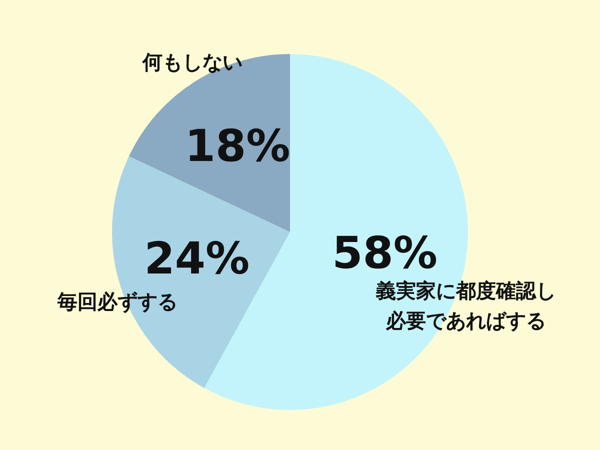 This screenshot has height=450, width=600. Describe the element at coordinates (385, 253) in the screenshot. I see `data-label: 58%` at that location.